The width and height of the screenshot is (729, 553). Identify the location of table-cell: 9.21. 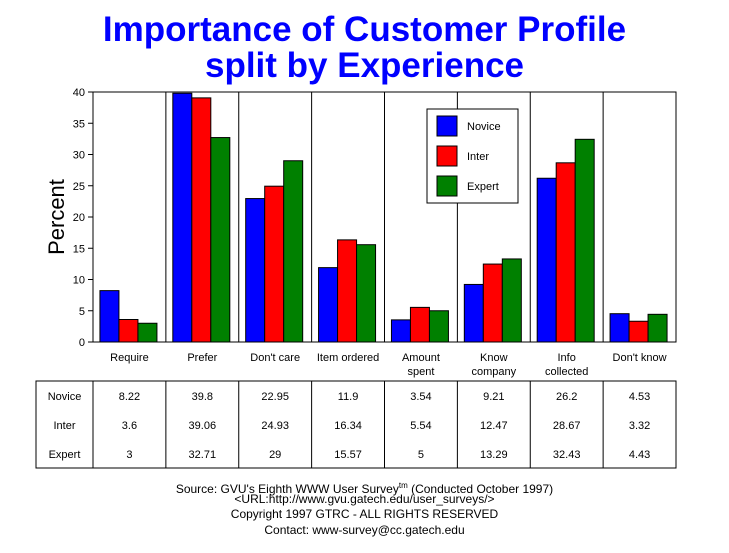
(493, 397).